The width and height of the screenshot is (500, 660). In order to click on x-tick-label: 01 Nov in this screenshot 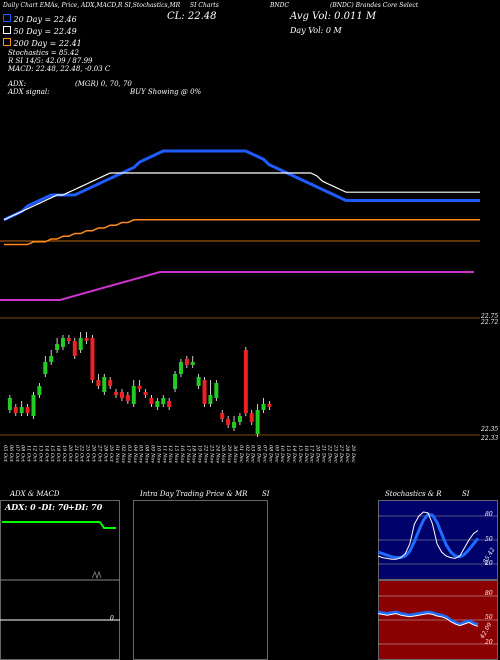, I will do `click(117, 454)`.